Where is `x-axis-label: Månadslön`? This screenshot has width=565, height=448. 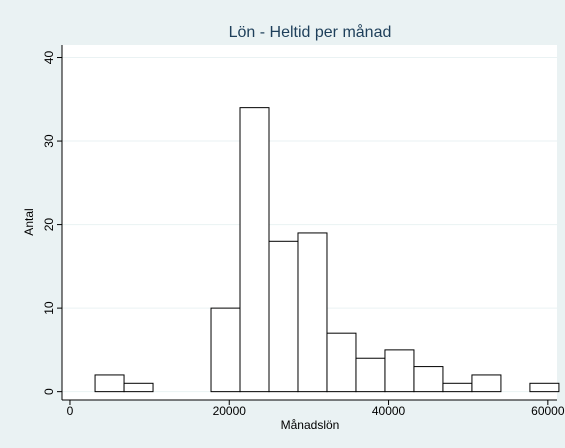 x-axis-label: Månadslön is located at coordinates (310, 425).